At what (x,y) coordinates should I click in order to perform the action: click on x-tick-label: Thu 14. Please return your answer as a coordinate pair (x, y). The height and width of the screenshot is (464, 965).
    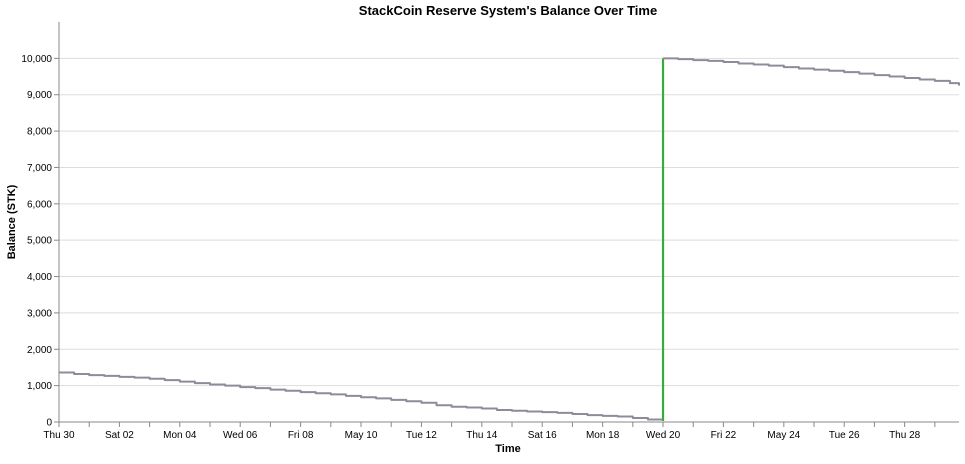
    Looking at the image, I should click on (482, 435).